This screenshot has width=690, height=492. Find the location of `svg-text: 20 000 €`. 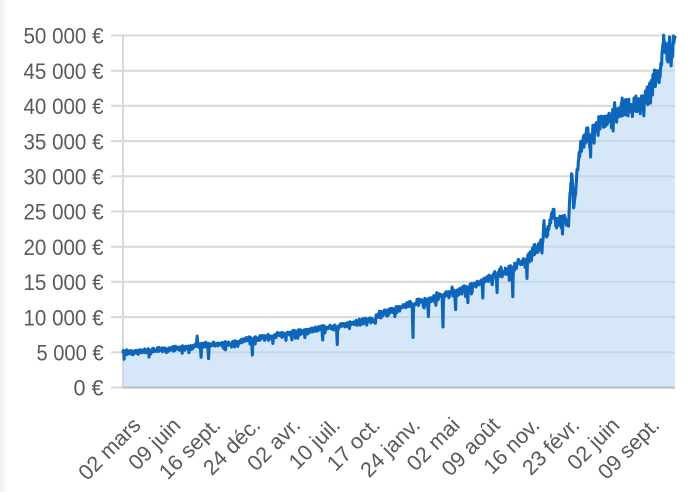

svg-text: 20 000 € is located at coordinates (64, 247).